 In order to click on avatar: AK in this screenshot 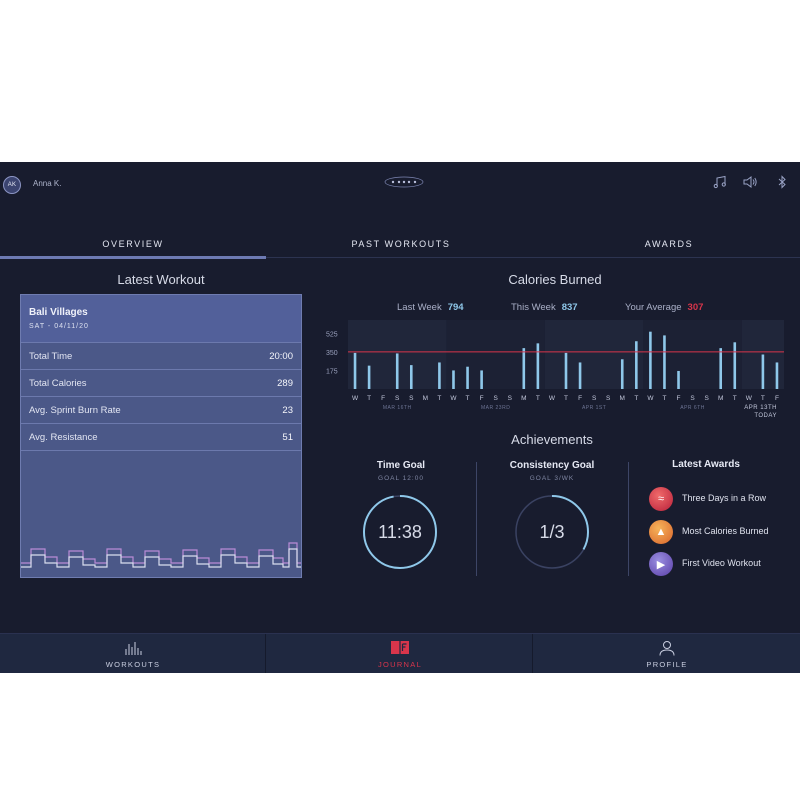, I will do `click(12, 185)`.